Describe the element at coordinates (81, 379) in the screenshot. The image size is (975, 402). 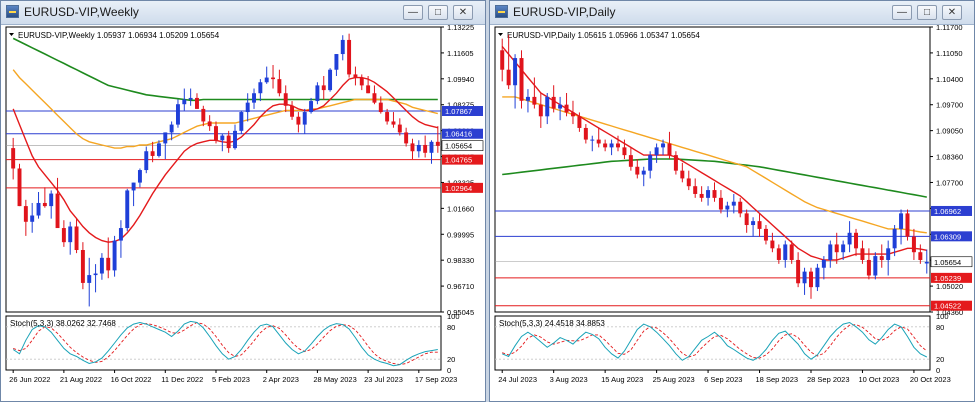
I see `time-axis-label: 21 Aug 2022` at that location.